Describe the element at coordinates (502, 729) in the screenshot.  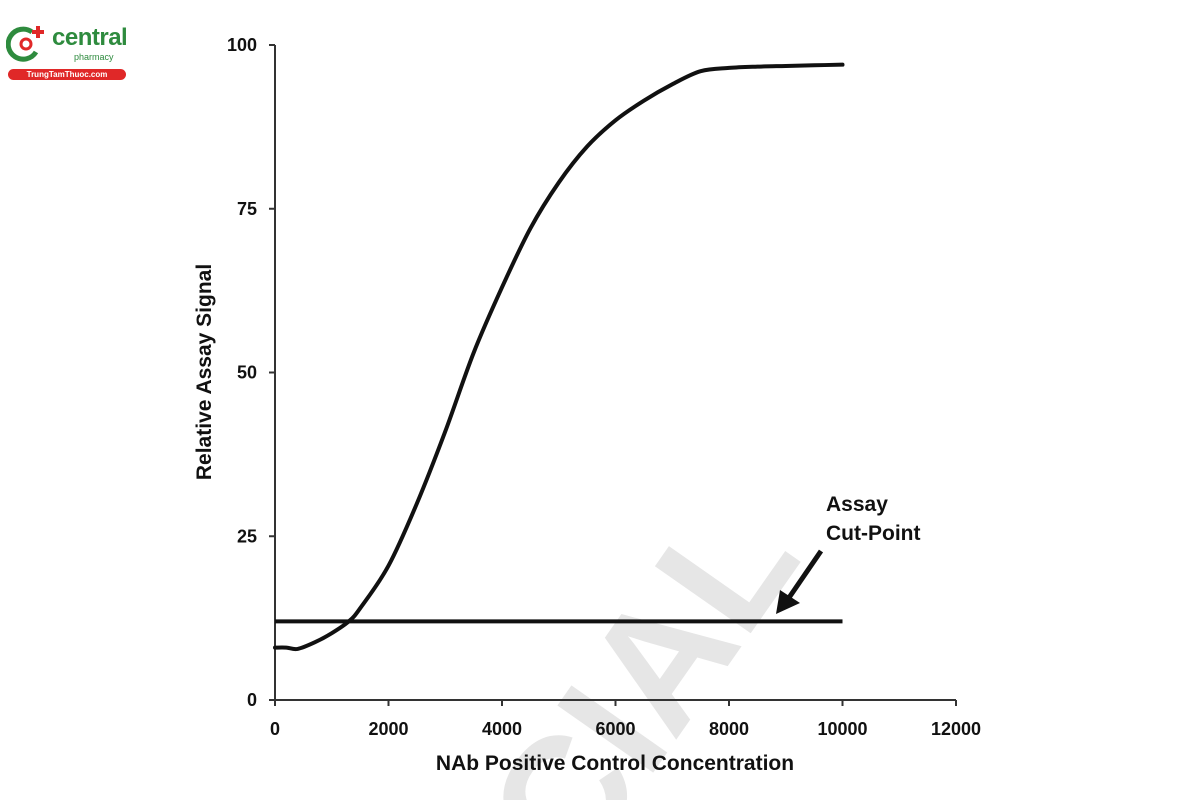
I see `x-tick-label: 4000` at that location.